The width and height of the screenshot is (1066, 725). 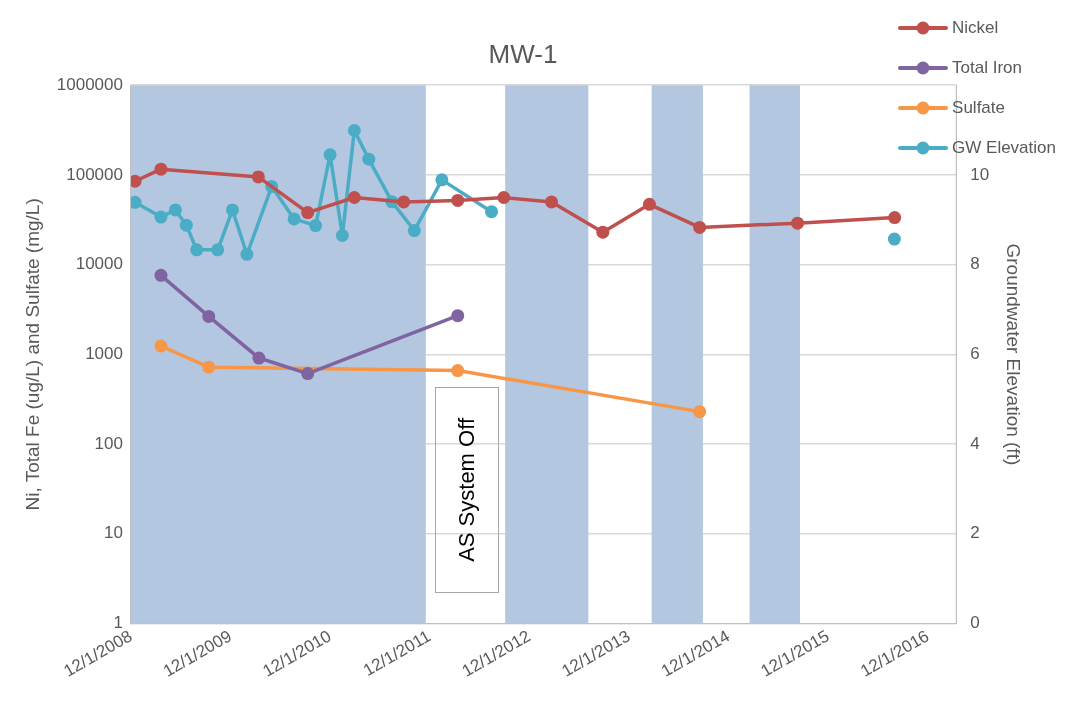 I want to click on y2-tick-label: 6, so click(x=975, y=354).